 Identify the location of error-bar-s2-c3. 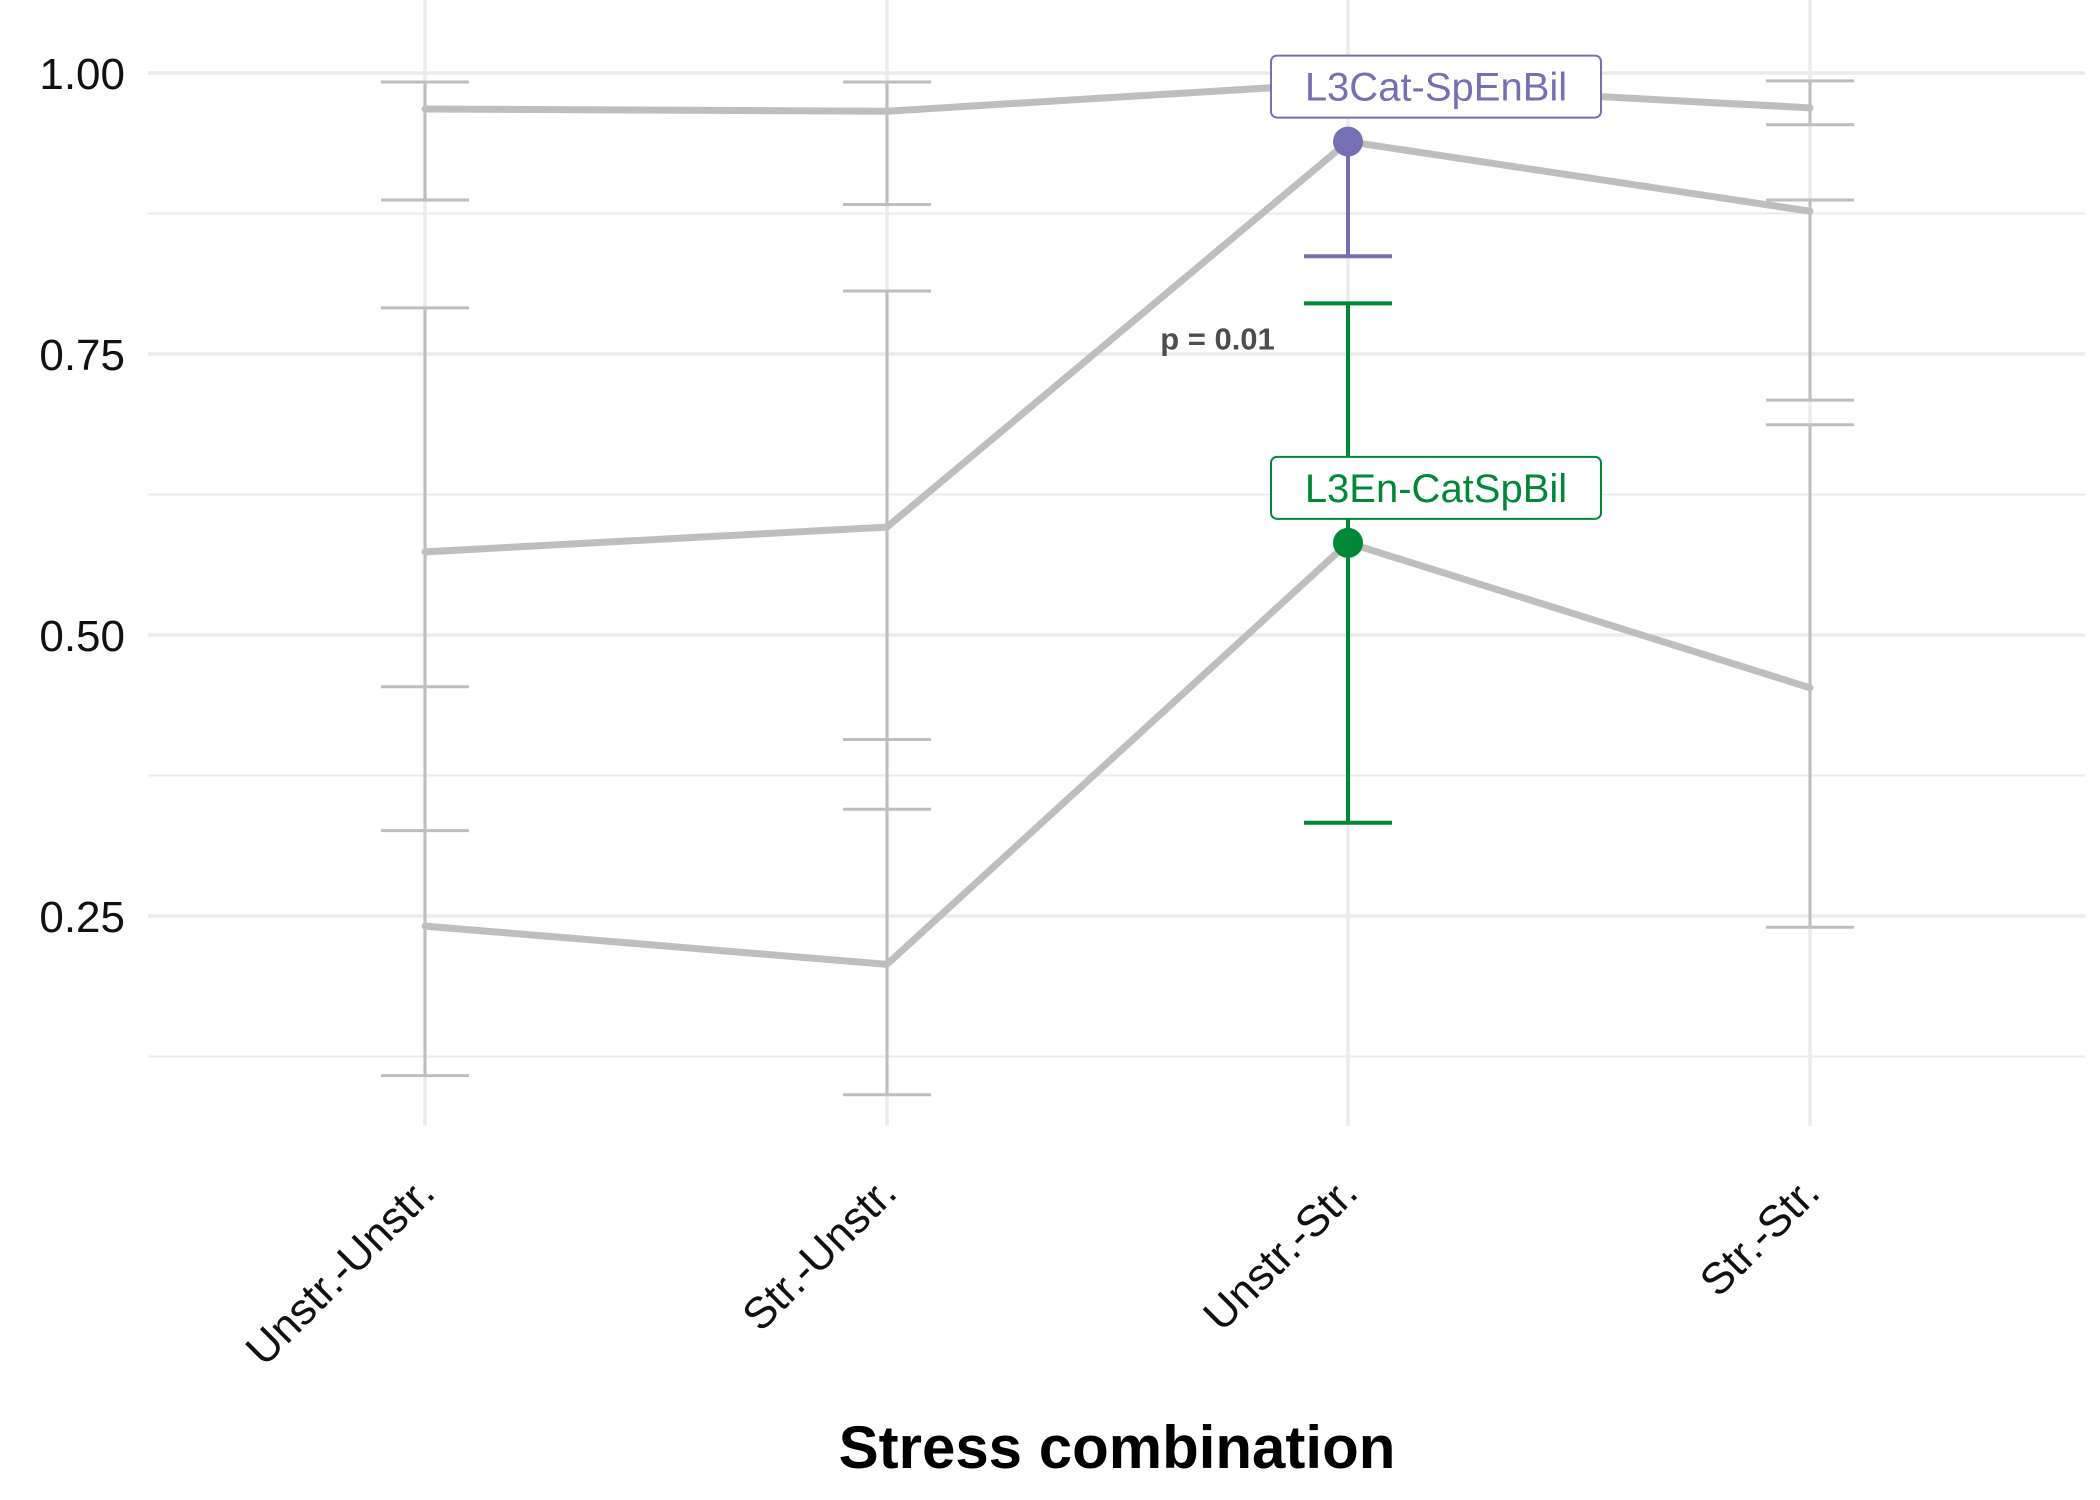
(1810, 676).